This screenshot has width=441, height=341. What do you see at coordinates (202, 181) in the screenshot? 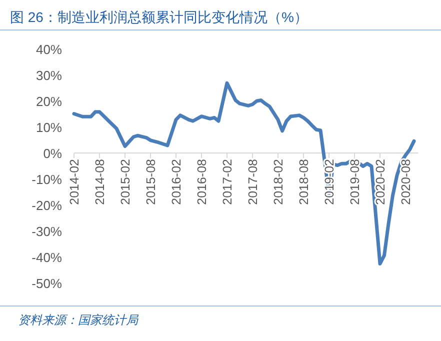
I see `x-tick-label: 2016-08` at bounding box center [202, 181].